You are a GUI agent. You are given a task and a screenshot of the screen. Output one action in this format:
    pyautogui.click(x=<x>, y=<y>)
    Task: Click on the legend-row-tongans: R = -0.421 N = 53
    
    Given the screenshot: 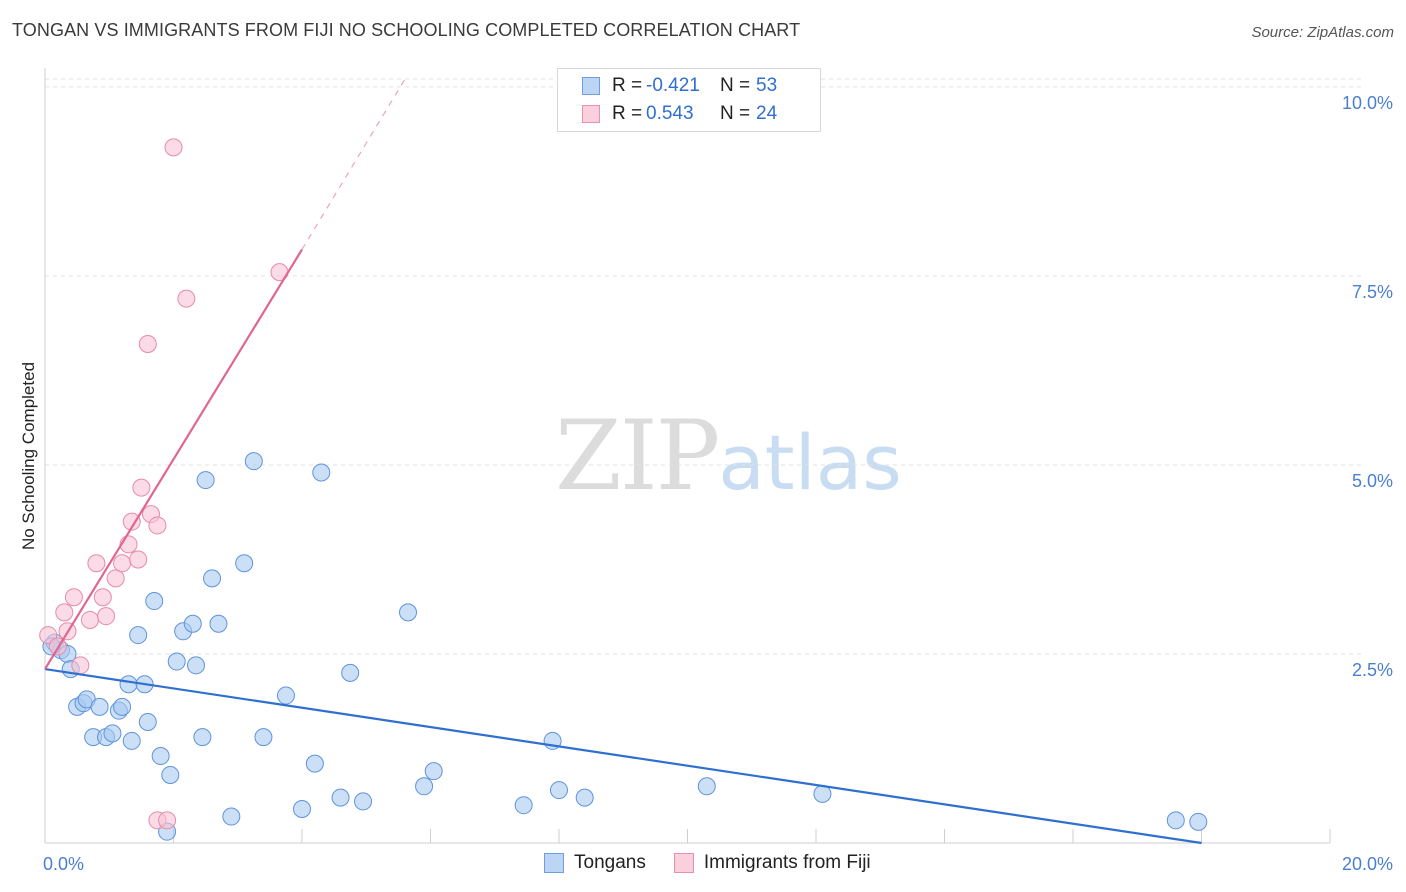 What is the action you would take?
    pyautogui.click(x=679, y=86)
    